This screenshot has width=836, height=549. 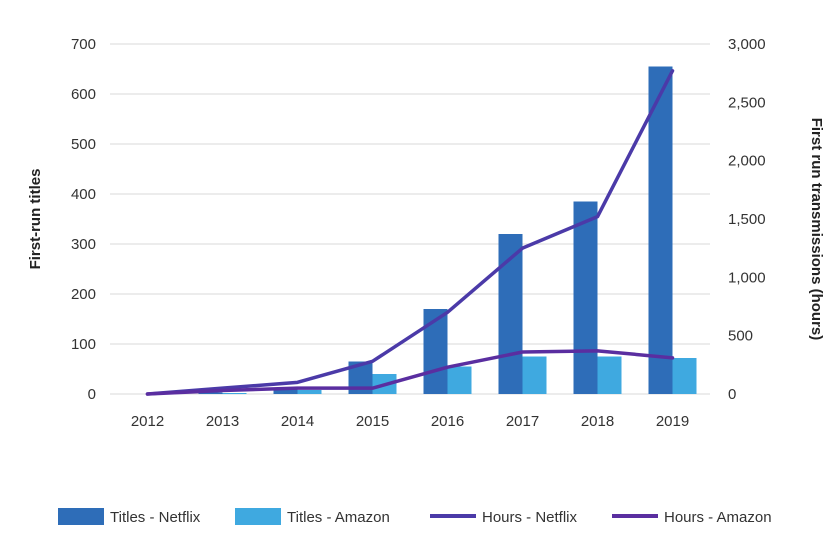 What do you see at coordinates (597, 421) in the screenshot?
I see `x-tick-label: 2018` at bounding box center [597, 421].